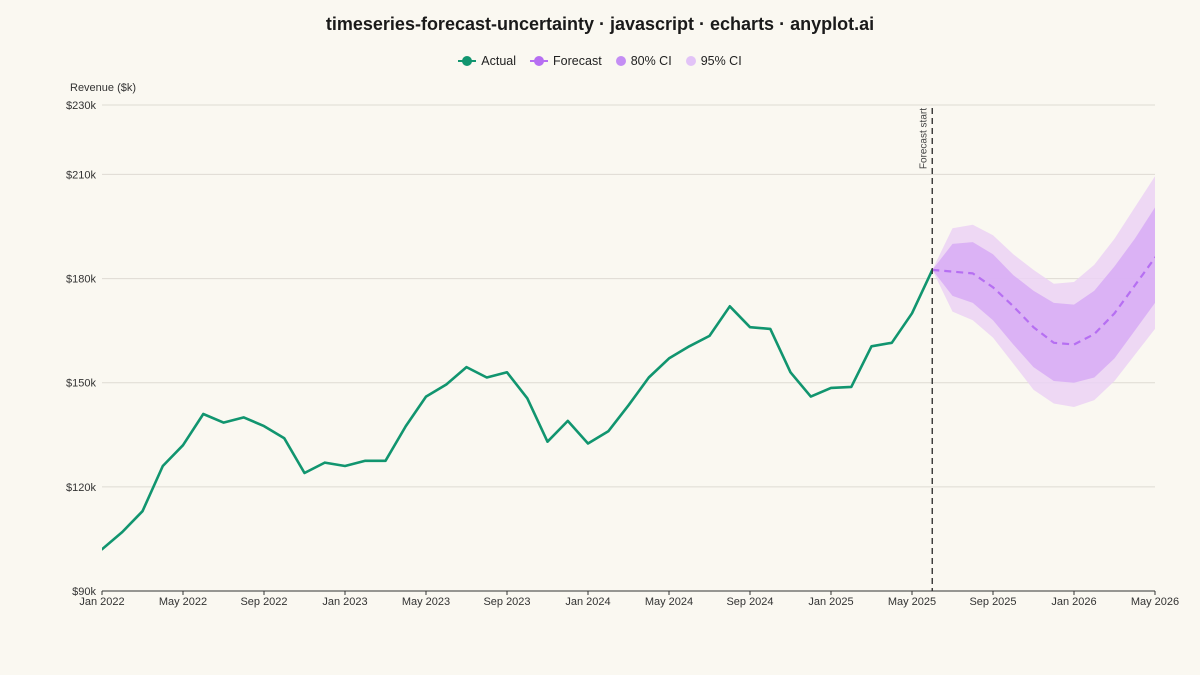 Image resolution: width=1200 pixels, height=675 pixels. What do you see at coordinates (539, 61) in the screenshot?
I see `legend-swatch-forecast` at bounding box center [539, 61].